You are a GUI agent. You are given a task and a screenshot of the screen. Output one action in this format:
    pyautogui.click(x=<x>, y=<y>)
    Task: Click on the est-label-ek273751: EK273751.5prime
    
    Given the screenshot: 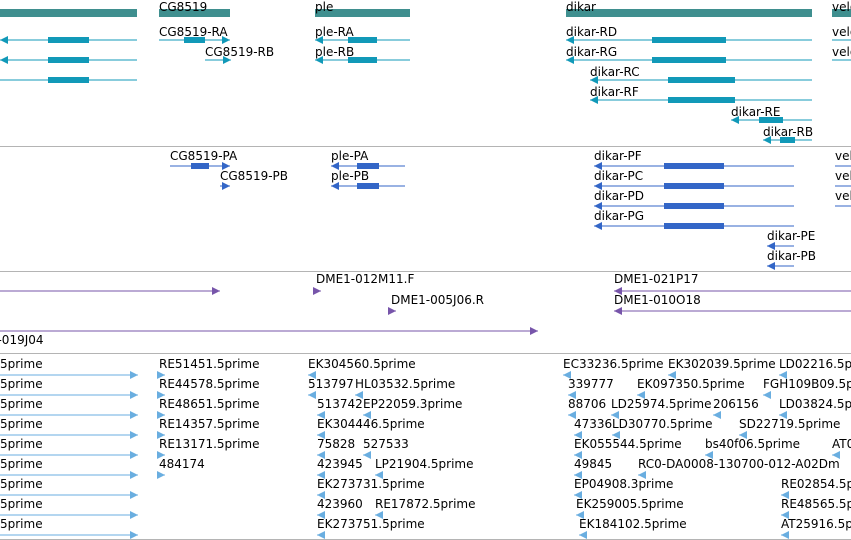 What is the action you would take?
    pyautogui.click(x=371, y=524)
    